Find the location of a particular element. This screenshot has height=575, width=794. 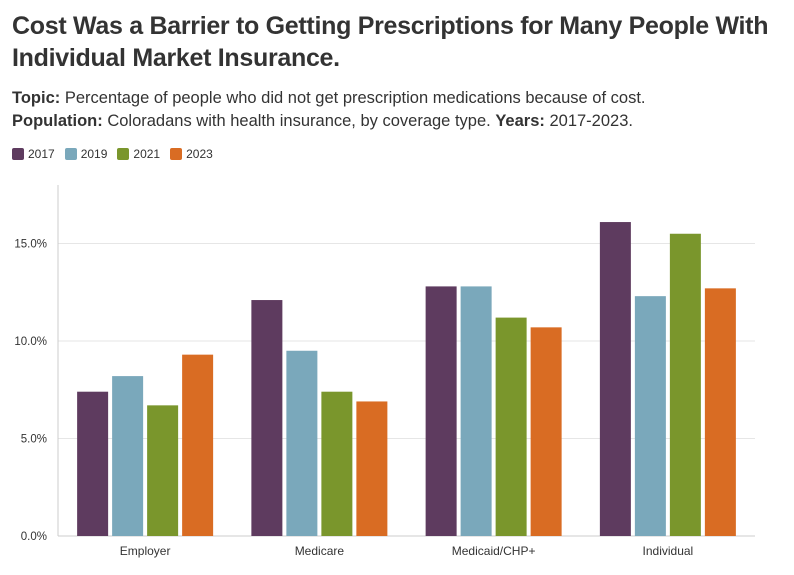

legend-item-2017: 2017 is located at coordinates (33, 154).